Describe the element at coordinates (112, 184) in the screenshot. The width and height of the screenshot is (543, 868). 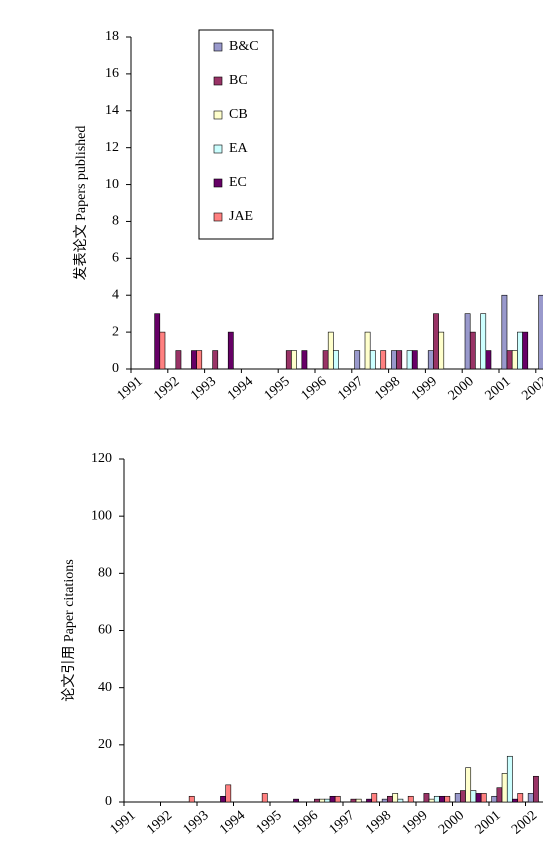
I see `y-tick-label: 10` at that location.